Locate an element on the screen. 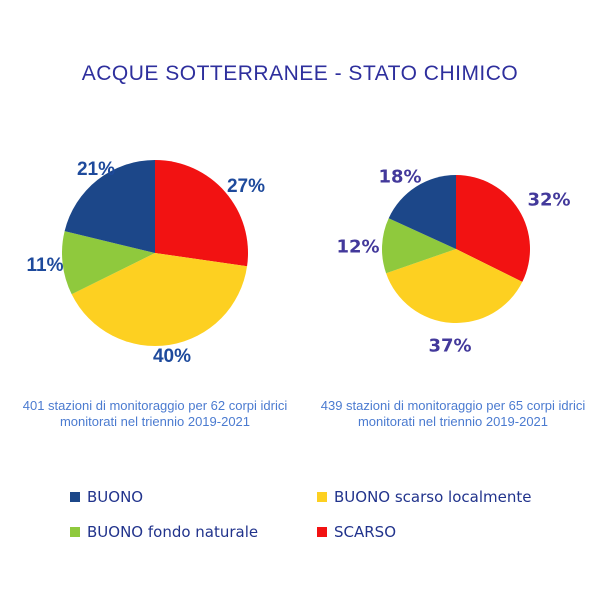  legend-item-buono: BUONO is located at coordinates (193, 497).